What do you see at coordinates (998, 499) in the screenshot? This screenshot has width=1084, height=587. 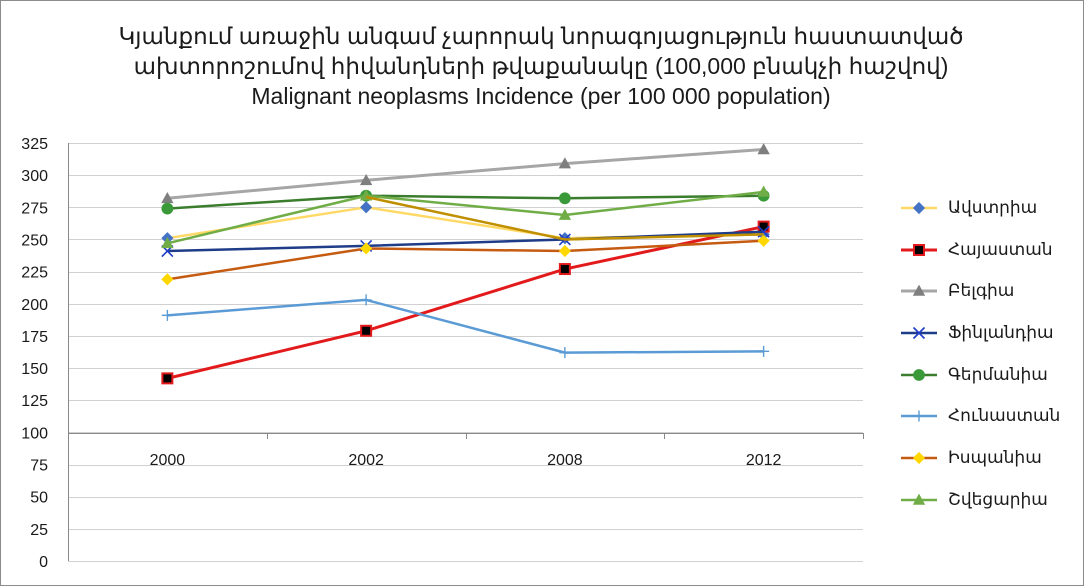 I see `legend-label: Շվեցարիա` at bounding box center [998, 499].